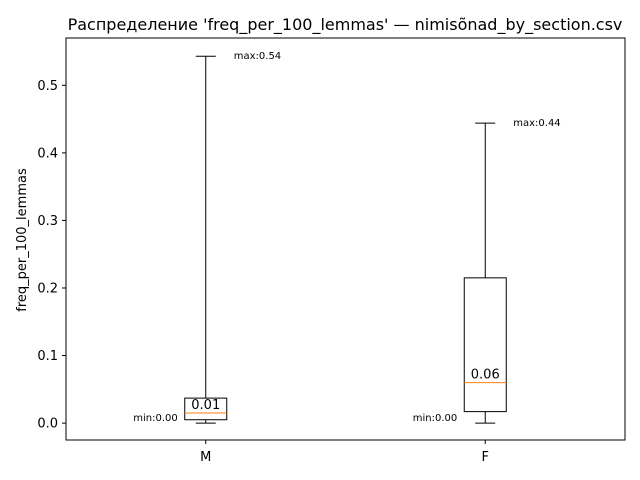  I want to click on max-annotation: max:0.54, so click(257, 56).